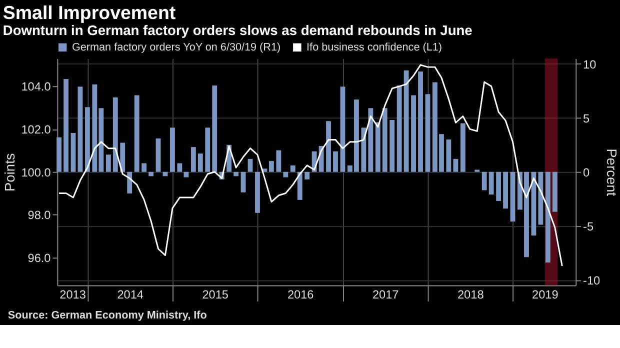 Image resolution: width=620 pixels, height=348 pixels. What do you see at coordinates (73, 295) in the screenshot?
I see `x-tick-label: 2013` at bounding box center [73, 295].